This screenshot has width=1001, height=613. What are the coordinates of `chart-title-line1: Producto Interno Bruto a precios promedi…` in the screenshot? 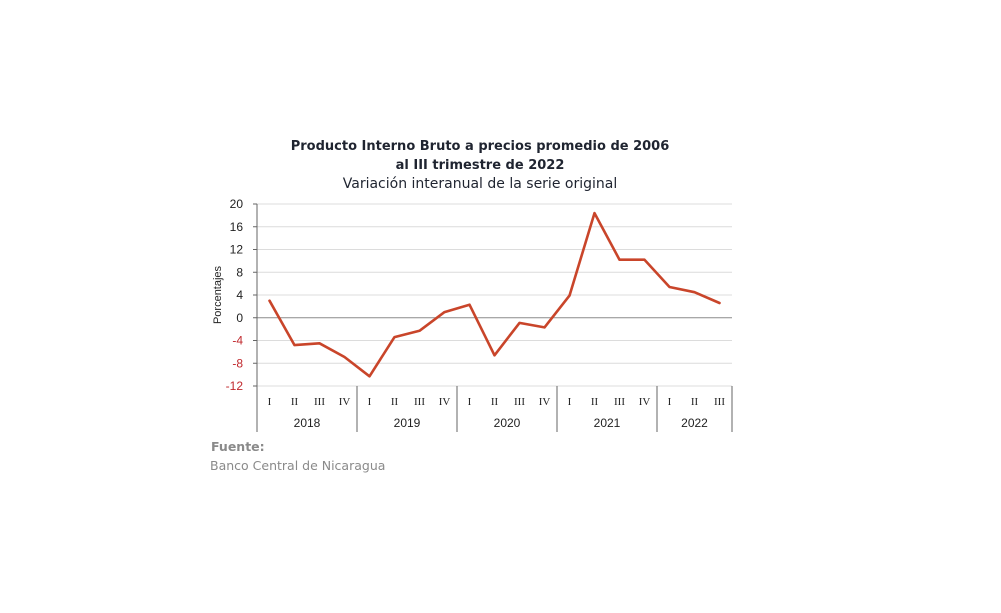 It's located at (480, 146).